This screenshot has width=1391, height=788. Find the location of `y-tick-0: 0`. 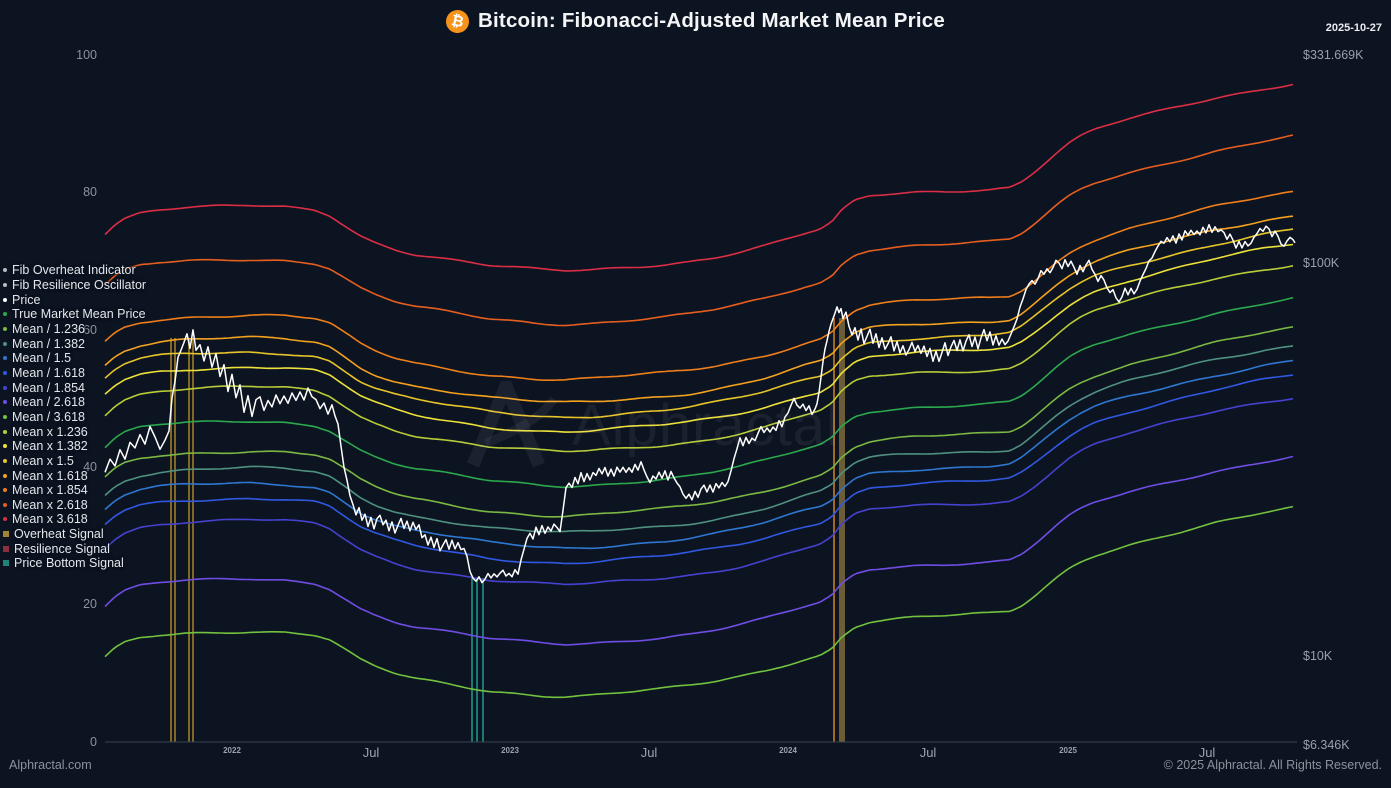

y-tick-0: 0 is located at coordinates (93, 742).